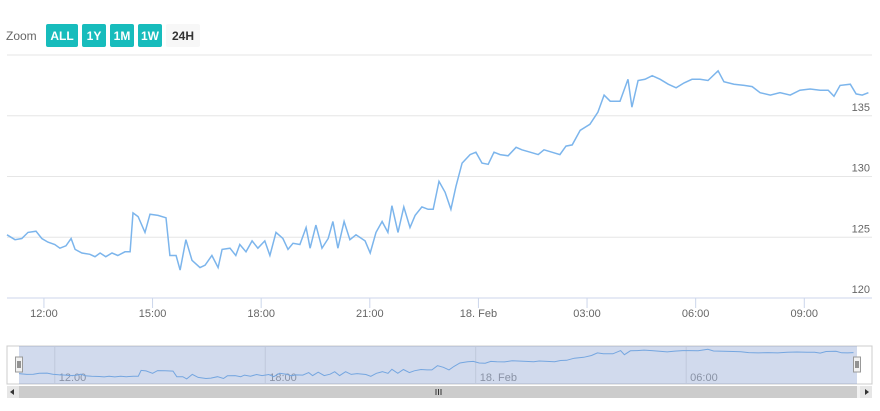  What do you see at coordinates (12, 392) in the screenshot?
I see `scroll-left-arrow` at bounding box center [12, 392].